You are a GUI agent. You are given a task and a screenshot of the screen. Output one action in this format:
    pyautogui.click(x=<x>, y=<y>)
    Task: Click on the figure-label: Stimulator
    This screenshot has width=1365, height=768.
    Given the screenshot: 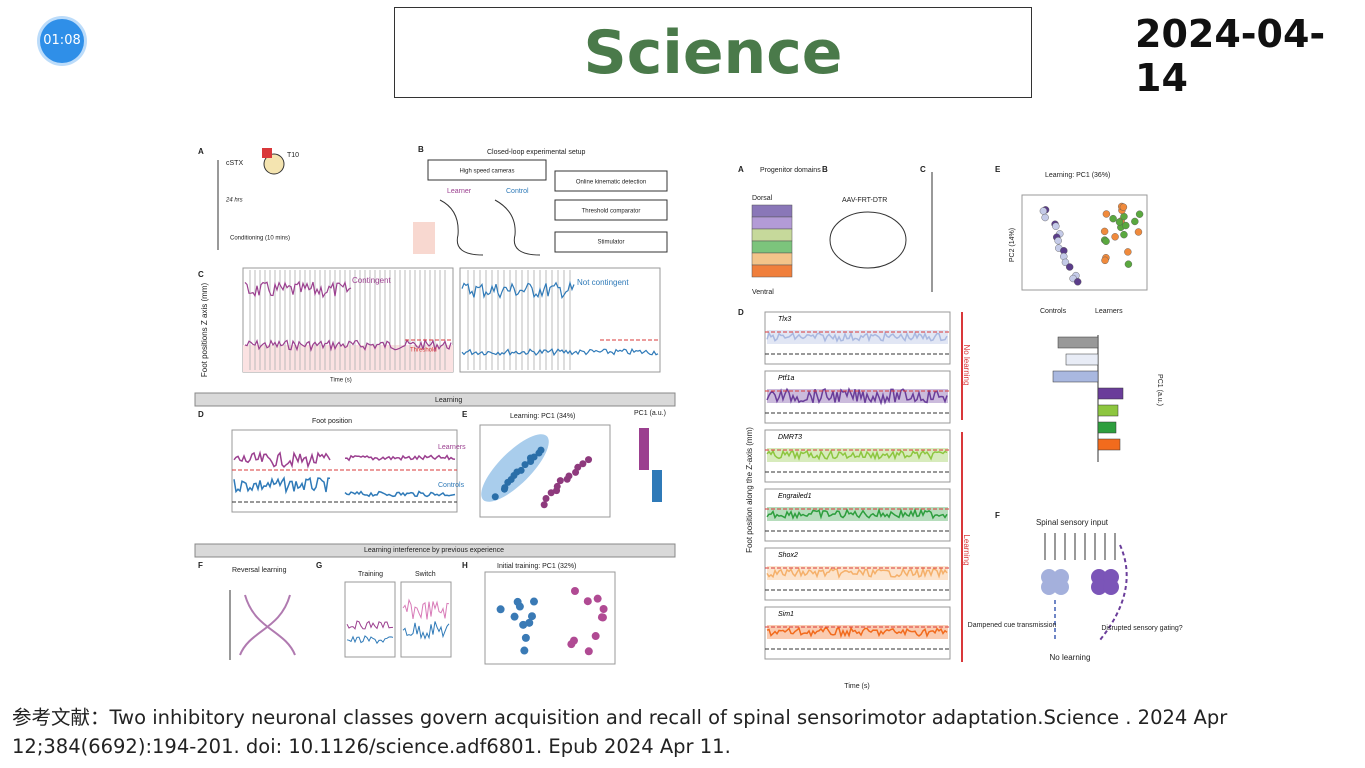 What is the action you would take?
    pyautogui.click(x=610, y=243)
    